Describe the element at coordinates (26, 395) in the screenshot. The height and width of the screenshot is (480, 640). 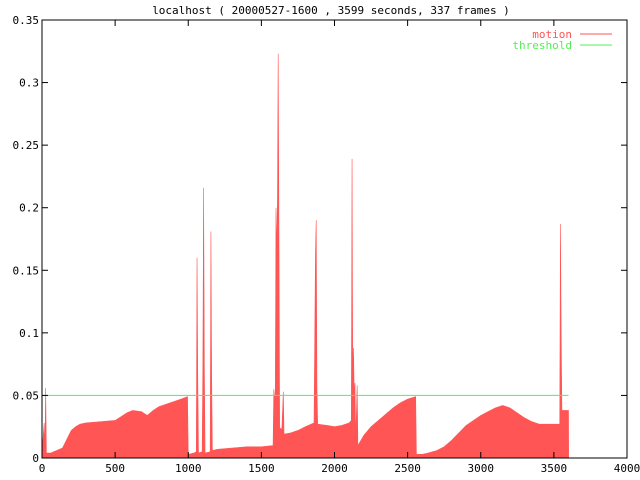
I see `y-tick-label: 0.05` at that location.